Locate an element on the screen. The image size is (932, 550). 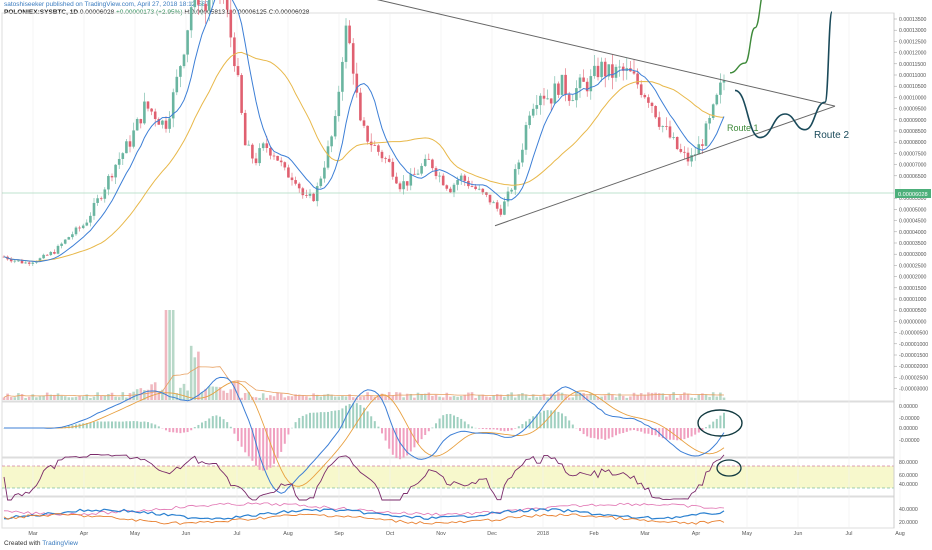
adx-tick-label: 40.0000 is located at coordinates (908, 510).